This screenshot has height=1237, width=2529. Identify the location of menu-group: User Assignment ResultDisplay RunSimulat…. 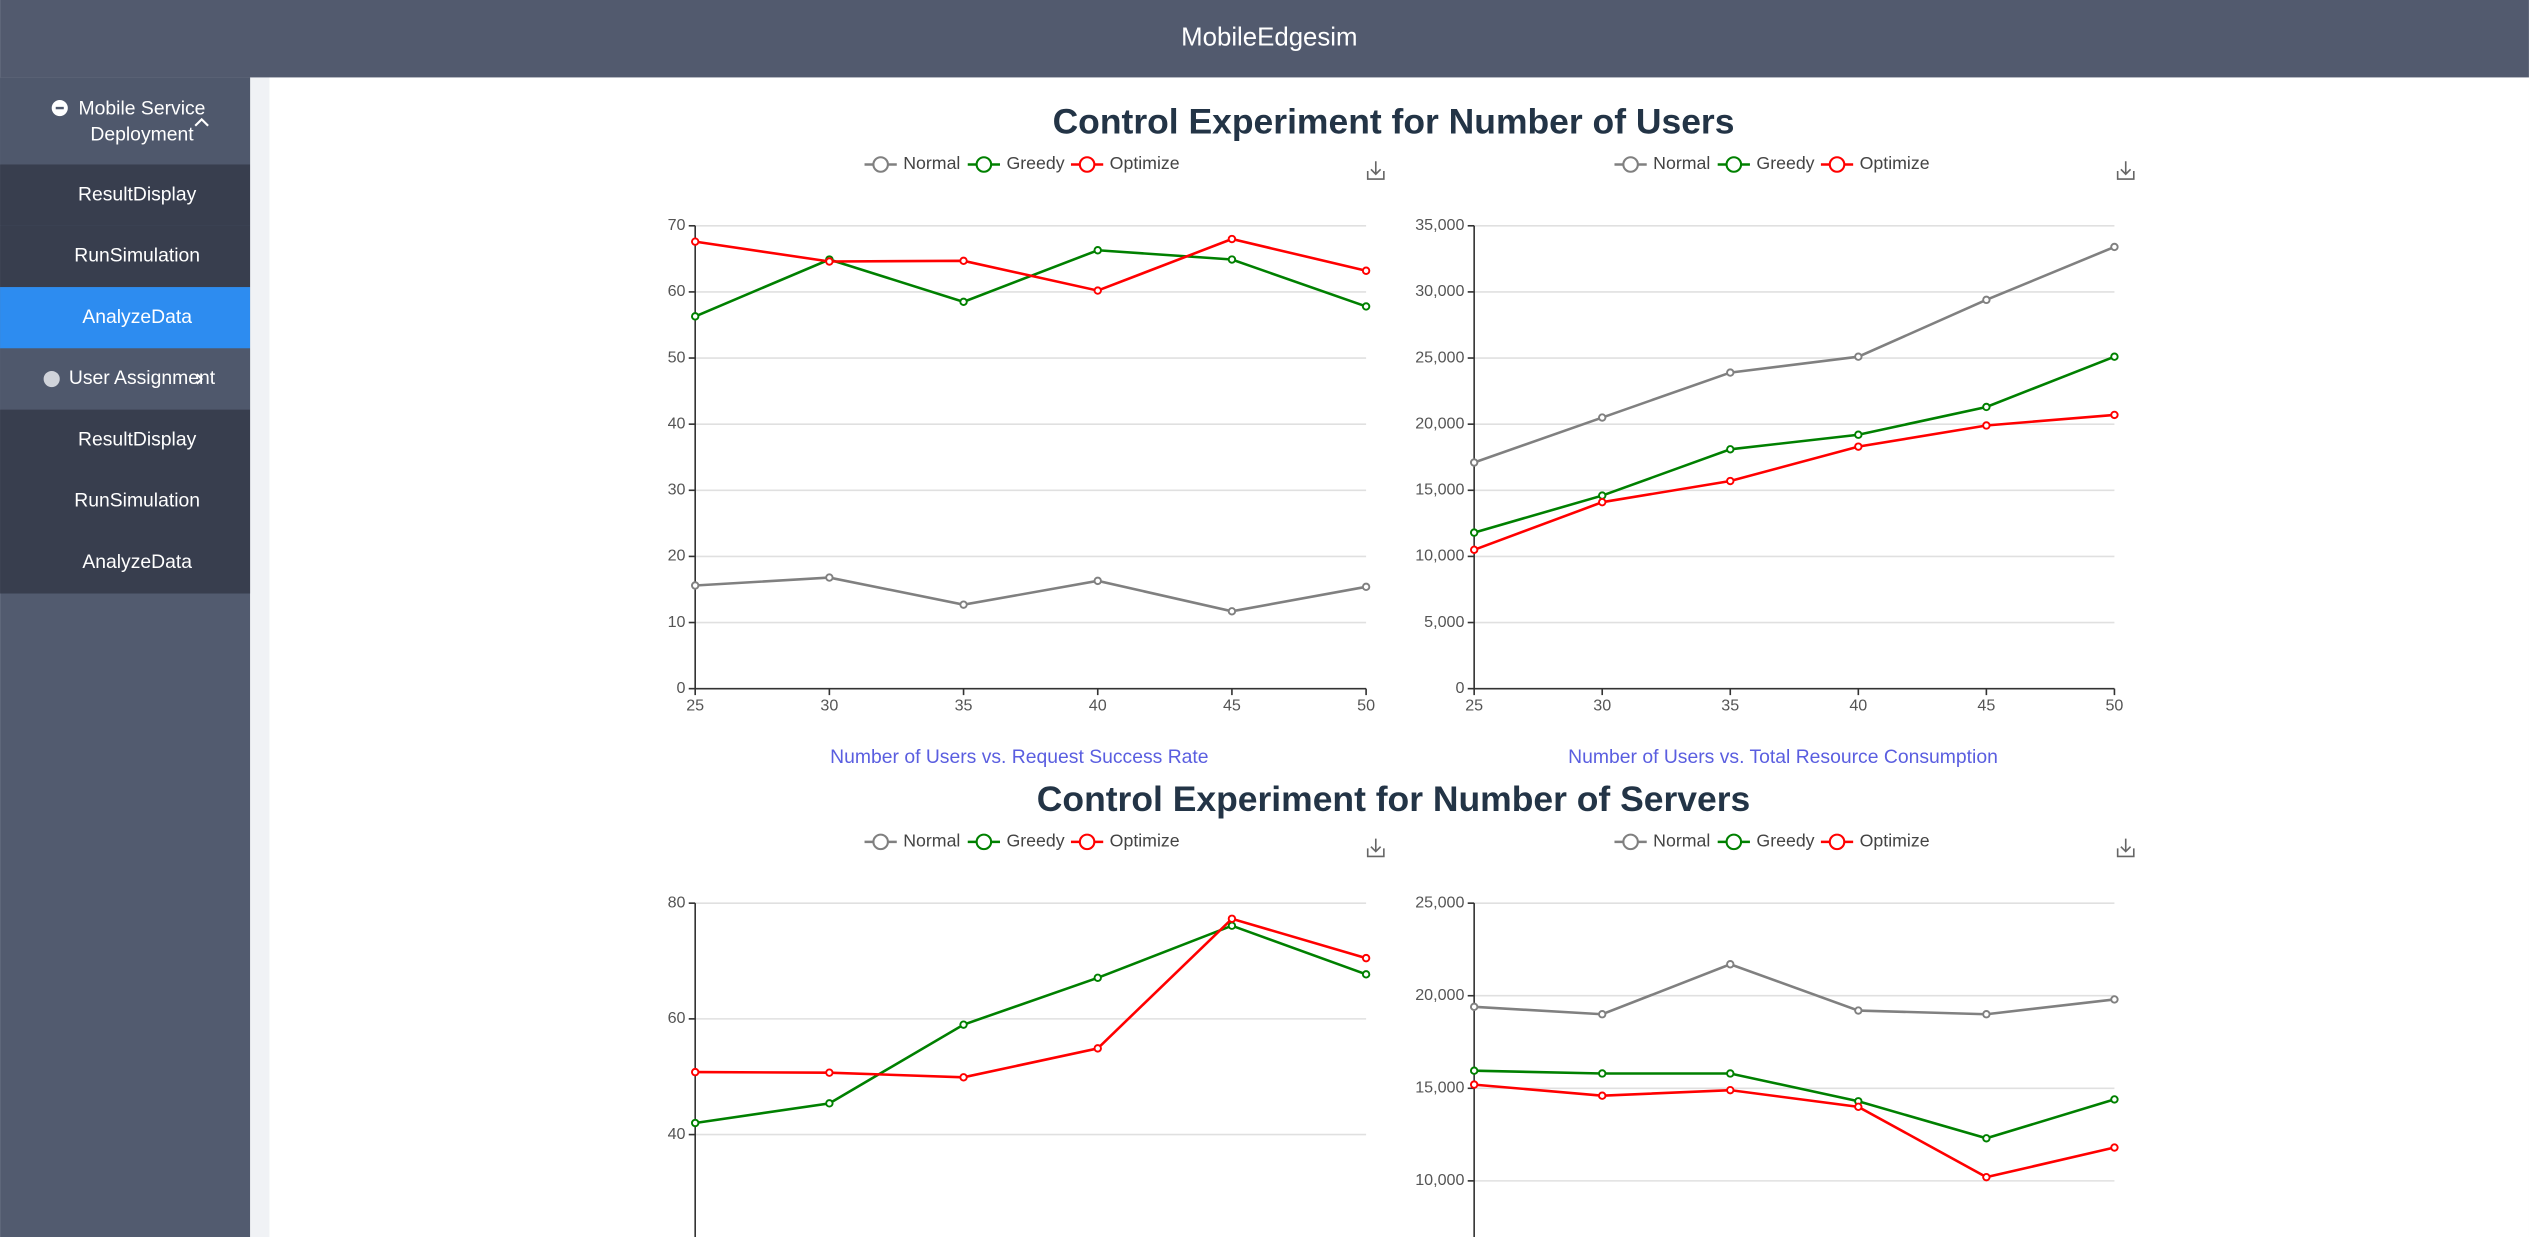
(125, 471).